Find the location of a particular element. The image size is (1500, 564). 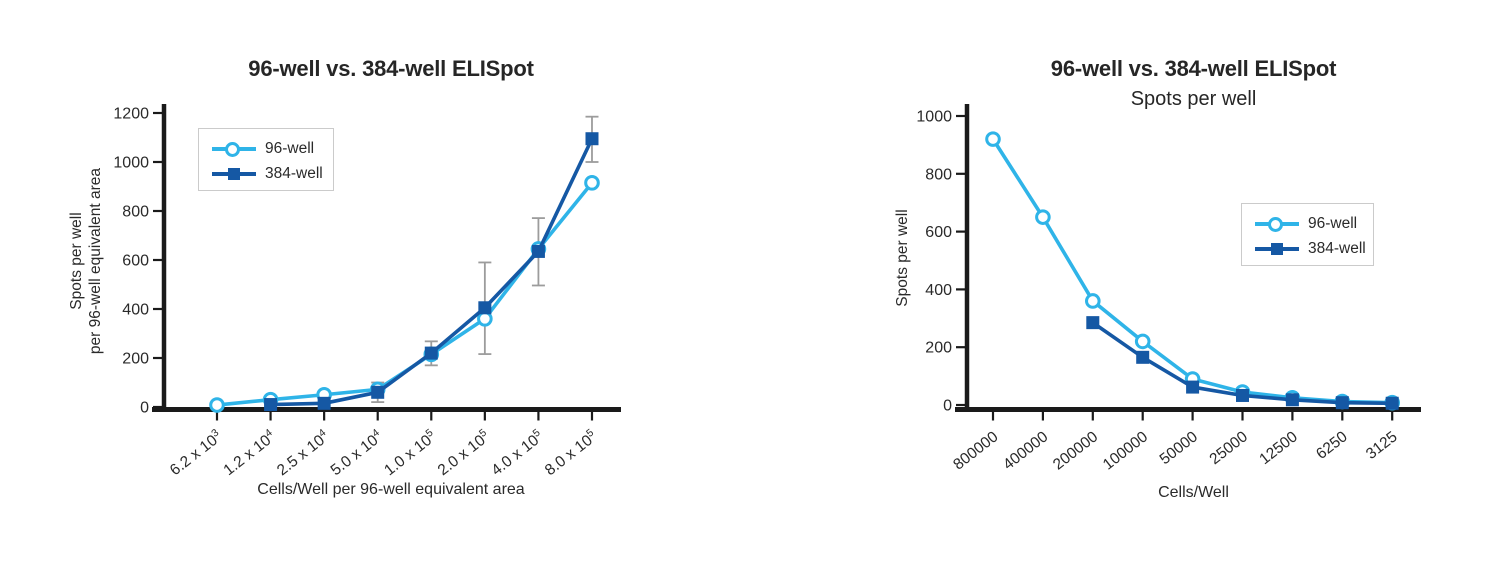

right-chart-legend: 96-well 384-well is located at coordinates (1307, 234).